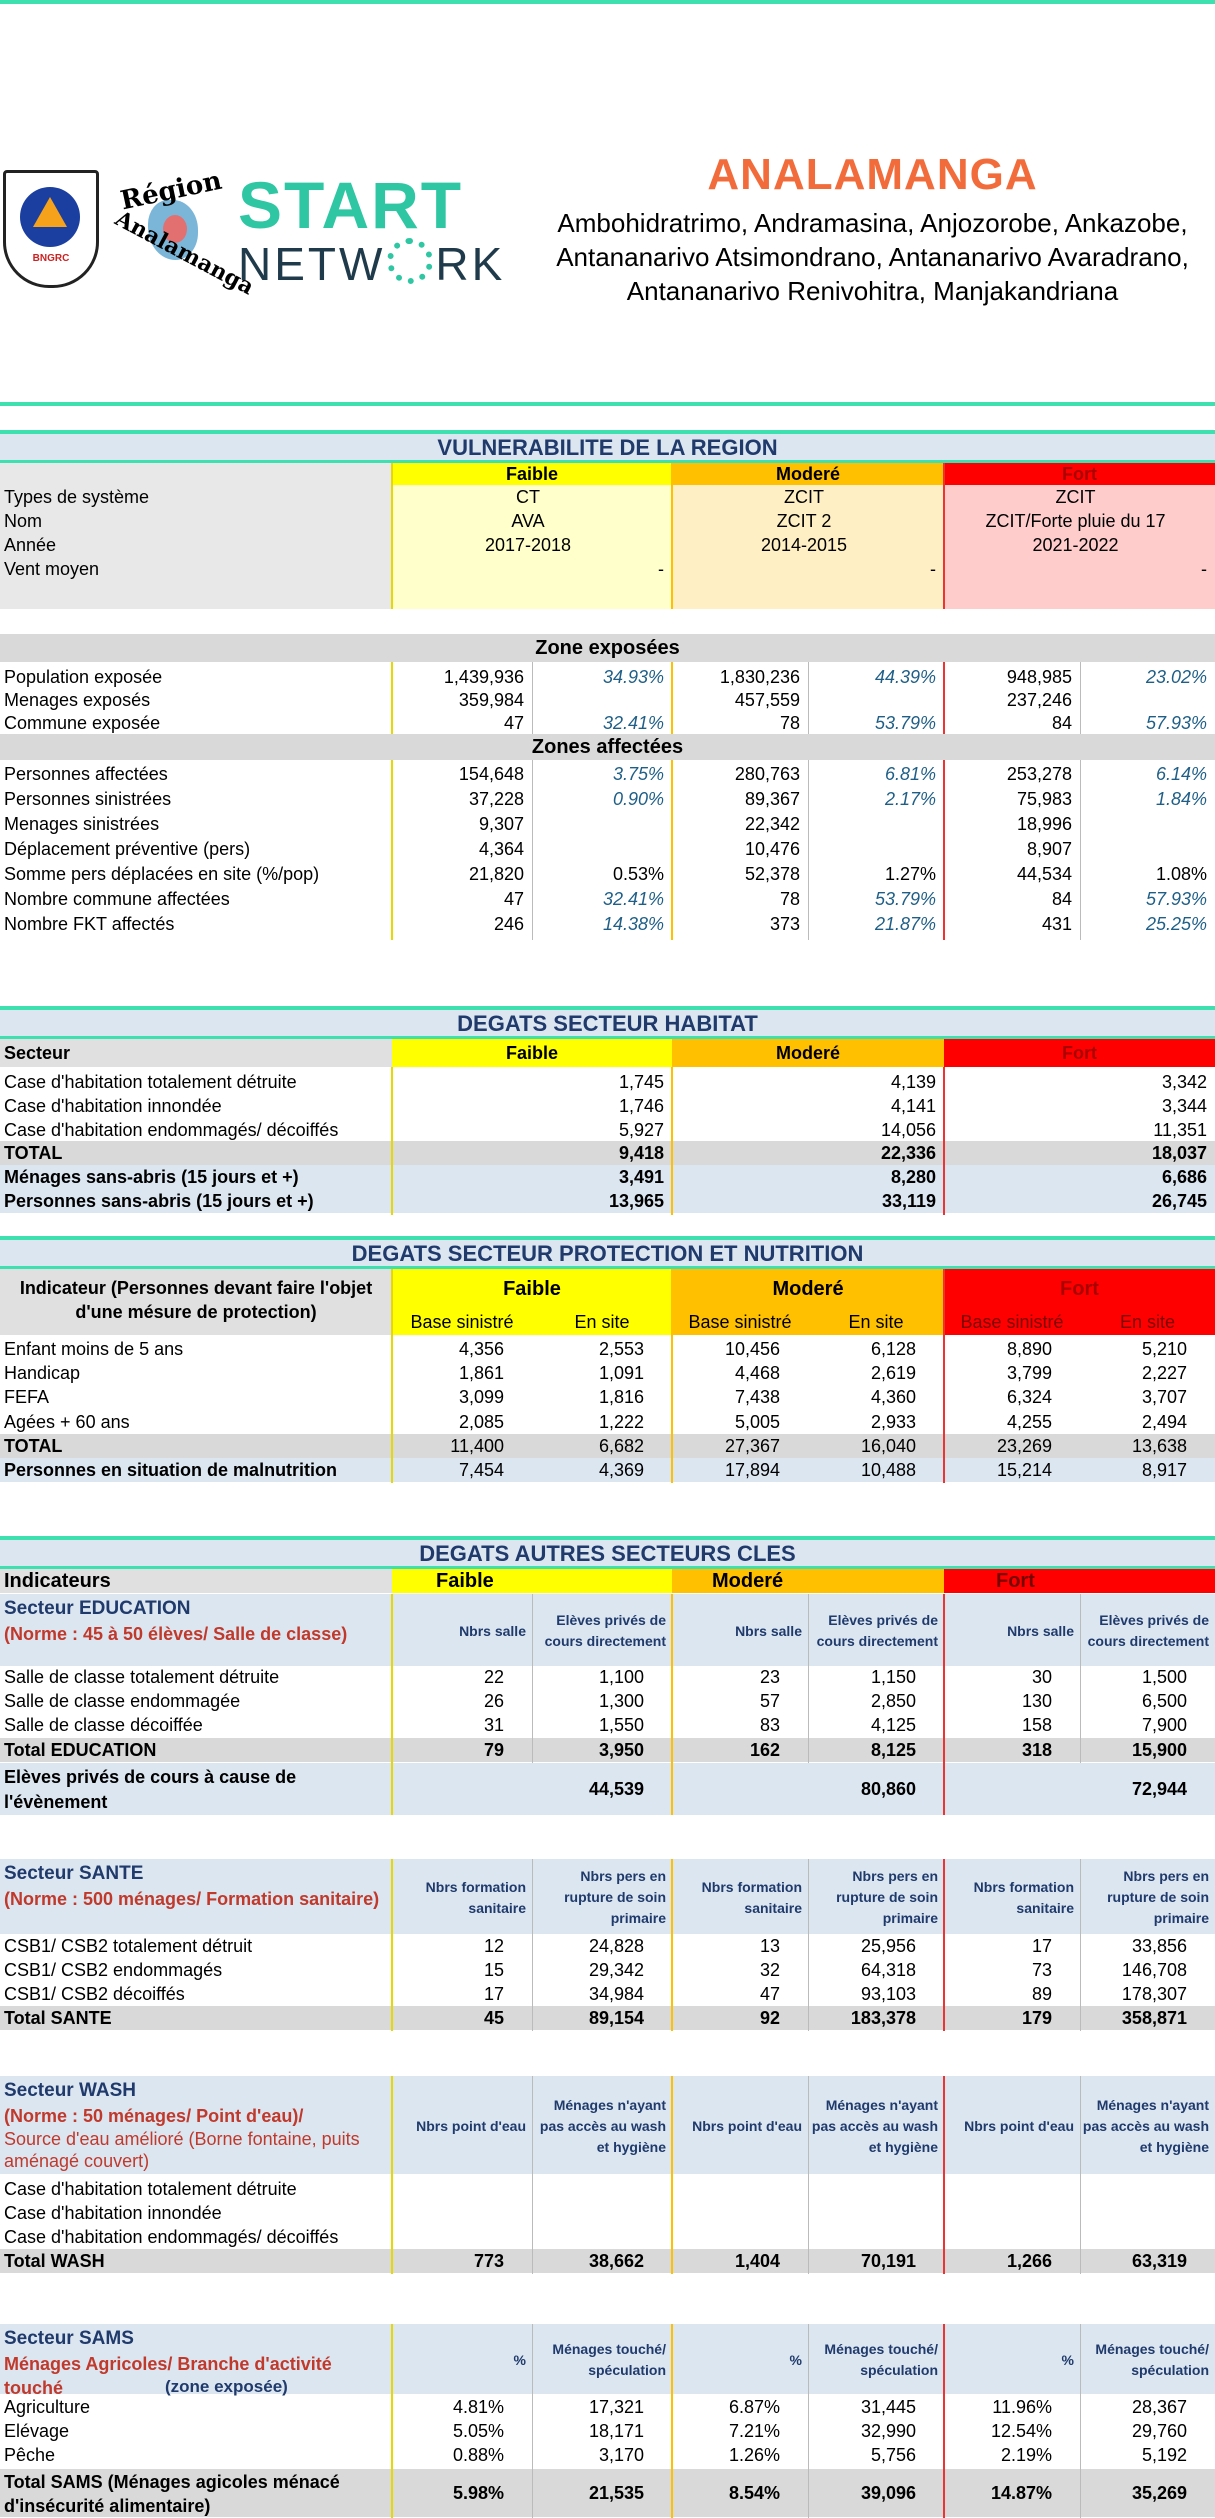 The width and height of the screenshot is (1215, 2518). I want to click on zone-value: 14.38%, so click(633, 924).